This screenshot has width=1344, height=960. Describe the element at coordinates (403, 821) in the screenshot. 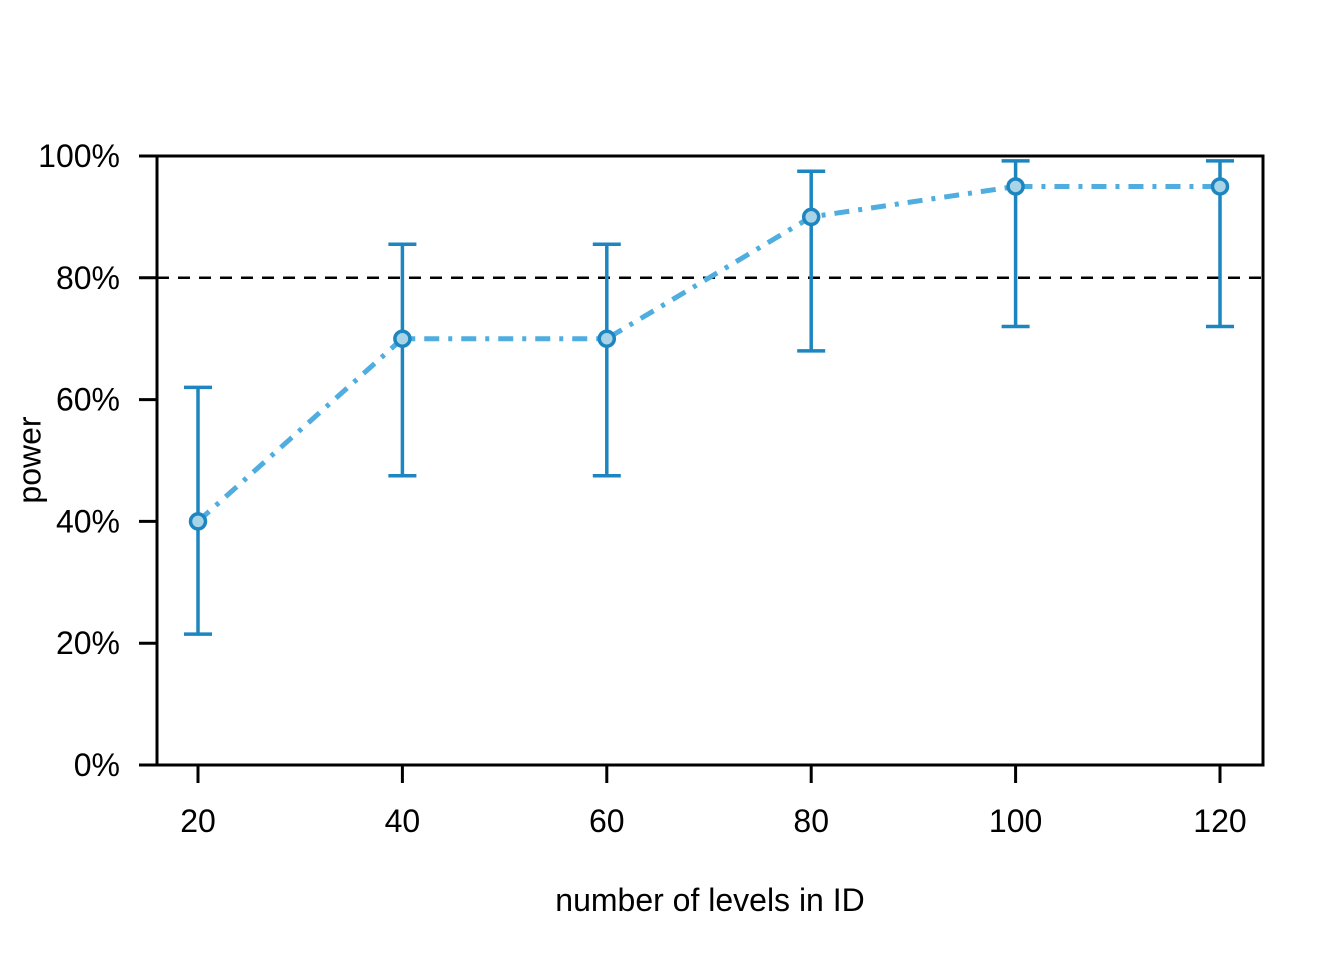

I see `x-tick-label: 40` at that location.